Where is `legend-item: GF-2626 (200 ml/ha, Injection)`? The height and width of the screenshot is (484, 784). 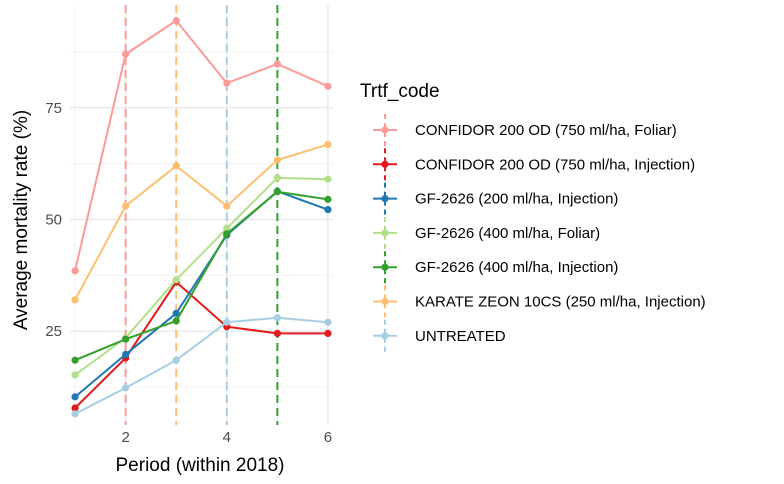
legend-item: GF-2626 (200 ml/ha, Injection) is located at coordinates (495, 198).